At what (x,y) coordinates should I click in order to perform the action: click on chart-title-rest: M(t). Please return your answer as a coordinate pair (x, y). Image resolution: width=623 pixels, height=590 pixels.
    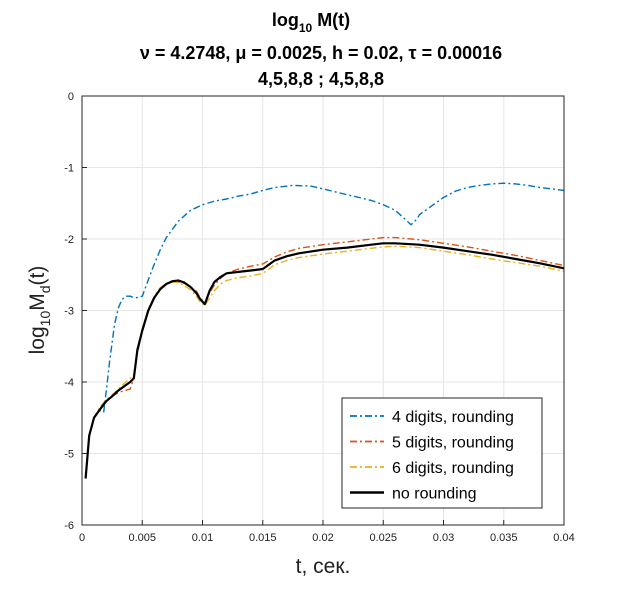
    Looking at the image, I should click on (331, 20).